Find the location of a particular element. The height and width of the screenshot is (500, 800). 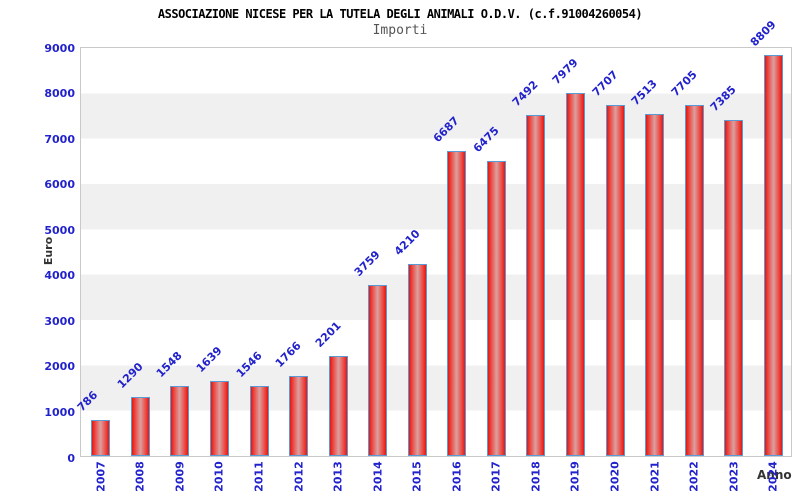

bar-2007 is located at coordinates (101, 438).